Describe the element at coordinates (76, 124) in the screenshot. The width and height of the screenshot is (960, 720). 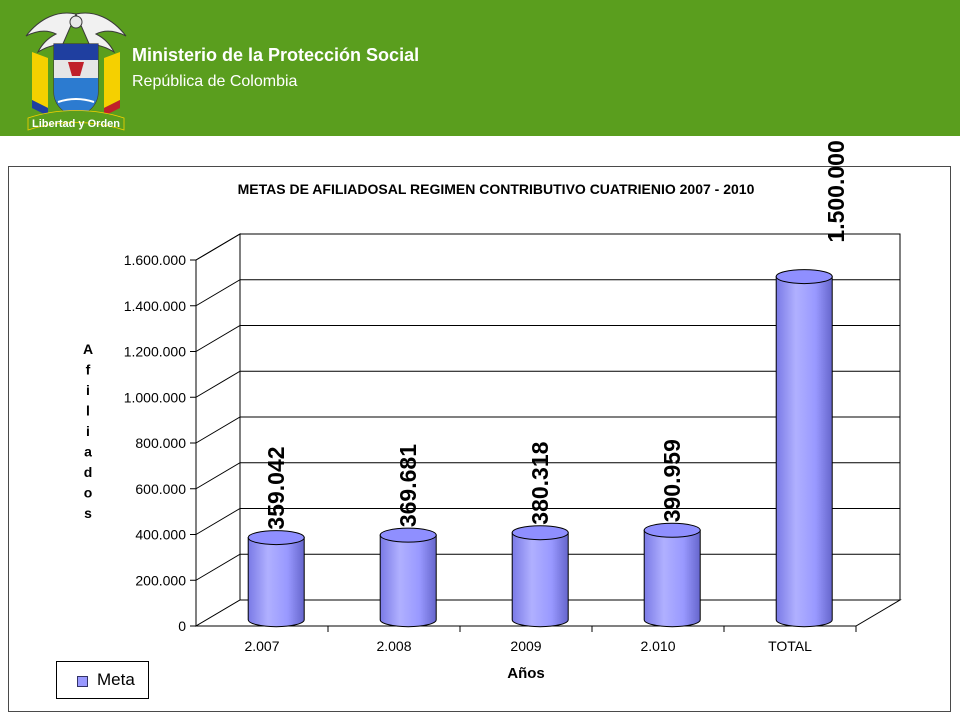
I see `emblem-motto: Libertad y Orden` at that location.